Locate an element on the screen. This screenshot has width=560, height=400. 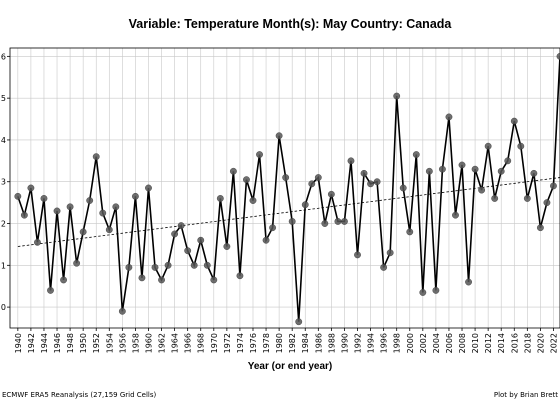
data-point-1964 is located at coordinates (175, 234).